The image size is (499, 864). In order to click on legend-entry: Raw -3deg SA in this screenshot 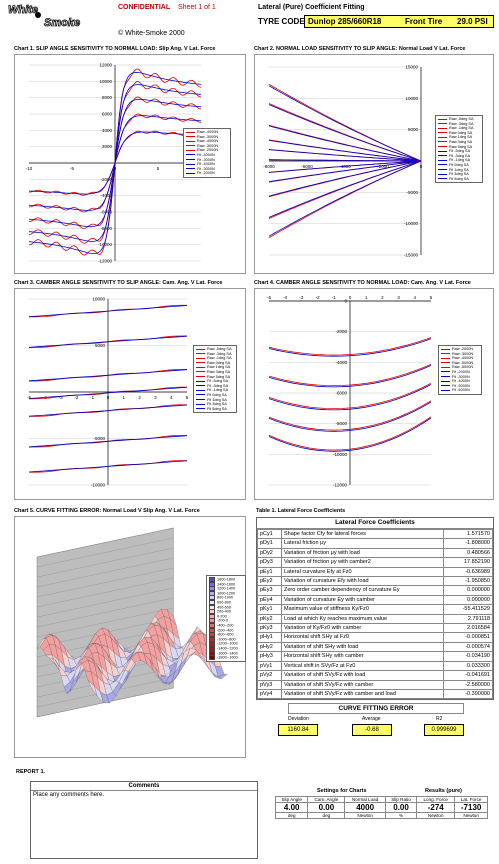, I will do `click(459, 124)`.